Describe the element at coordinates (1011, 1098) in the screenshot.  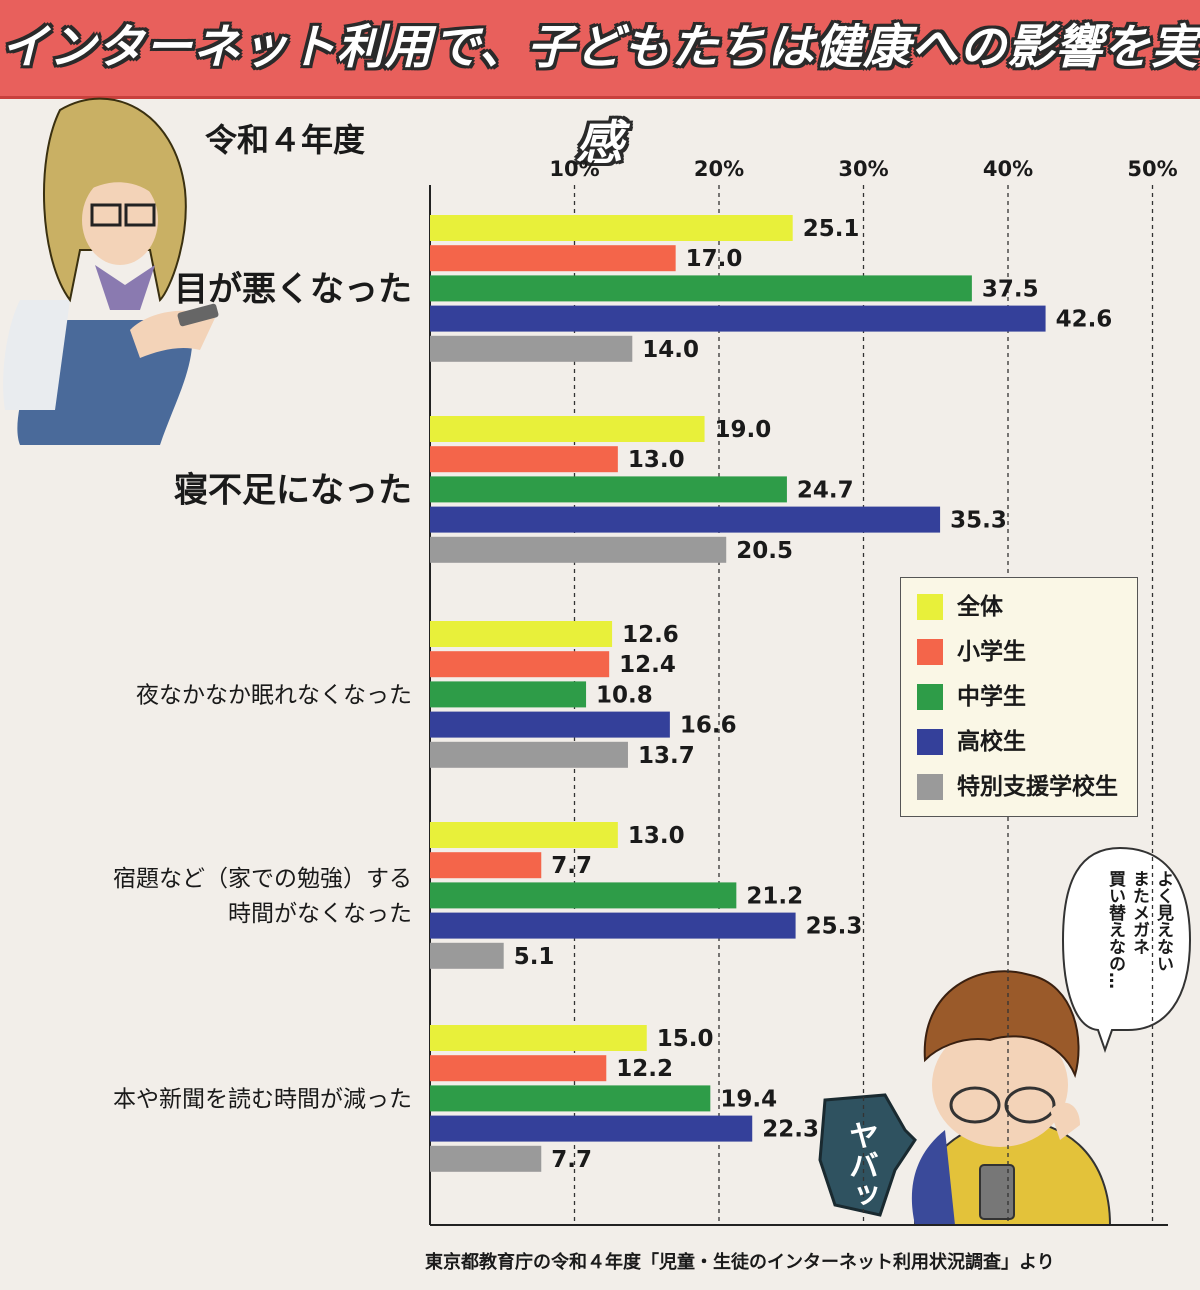
I see `boy-illustration` at that location.